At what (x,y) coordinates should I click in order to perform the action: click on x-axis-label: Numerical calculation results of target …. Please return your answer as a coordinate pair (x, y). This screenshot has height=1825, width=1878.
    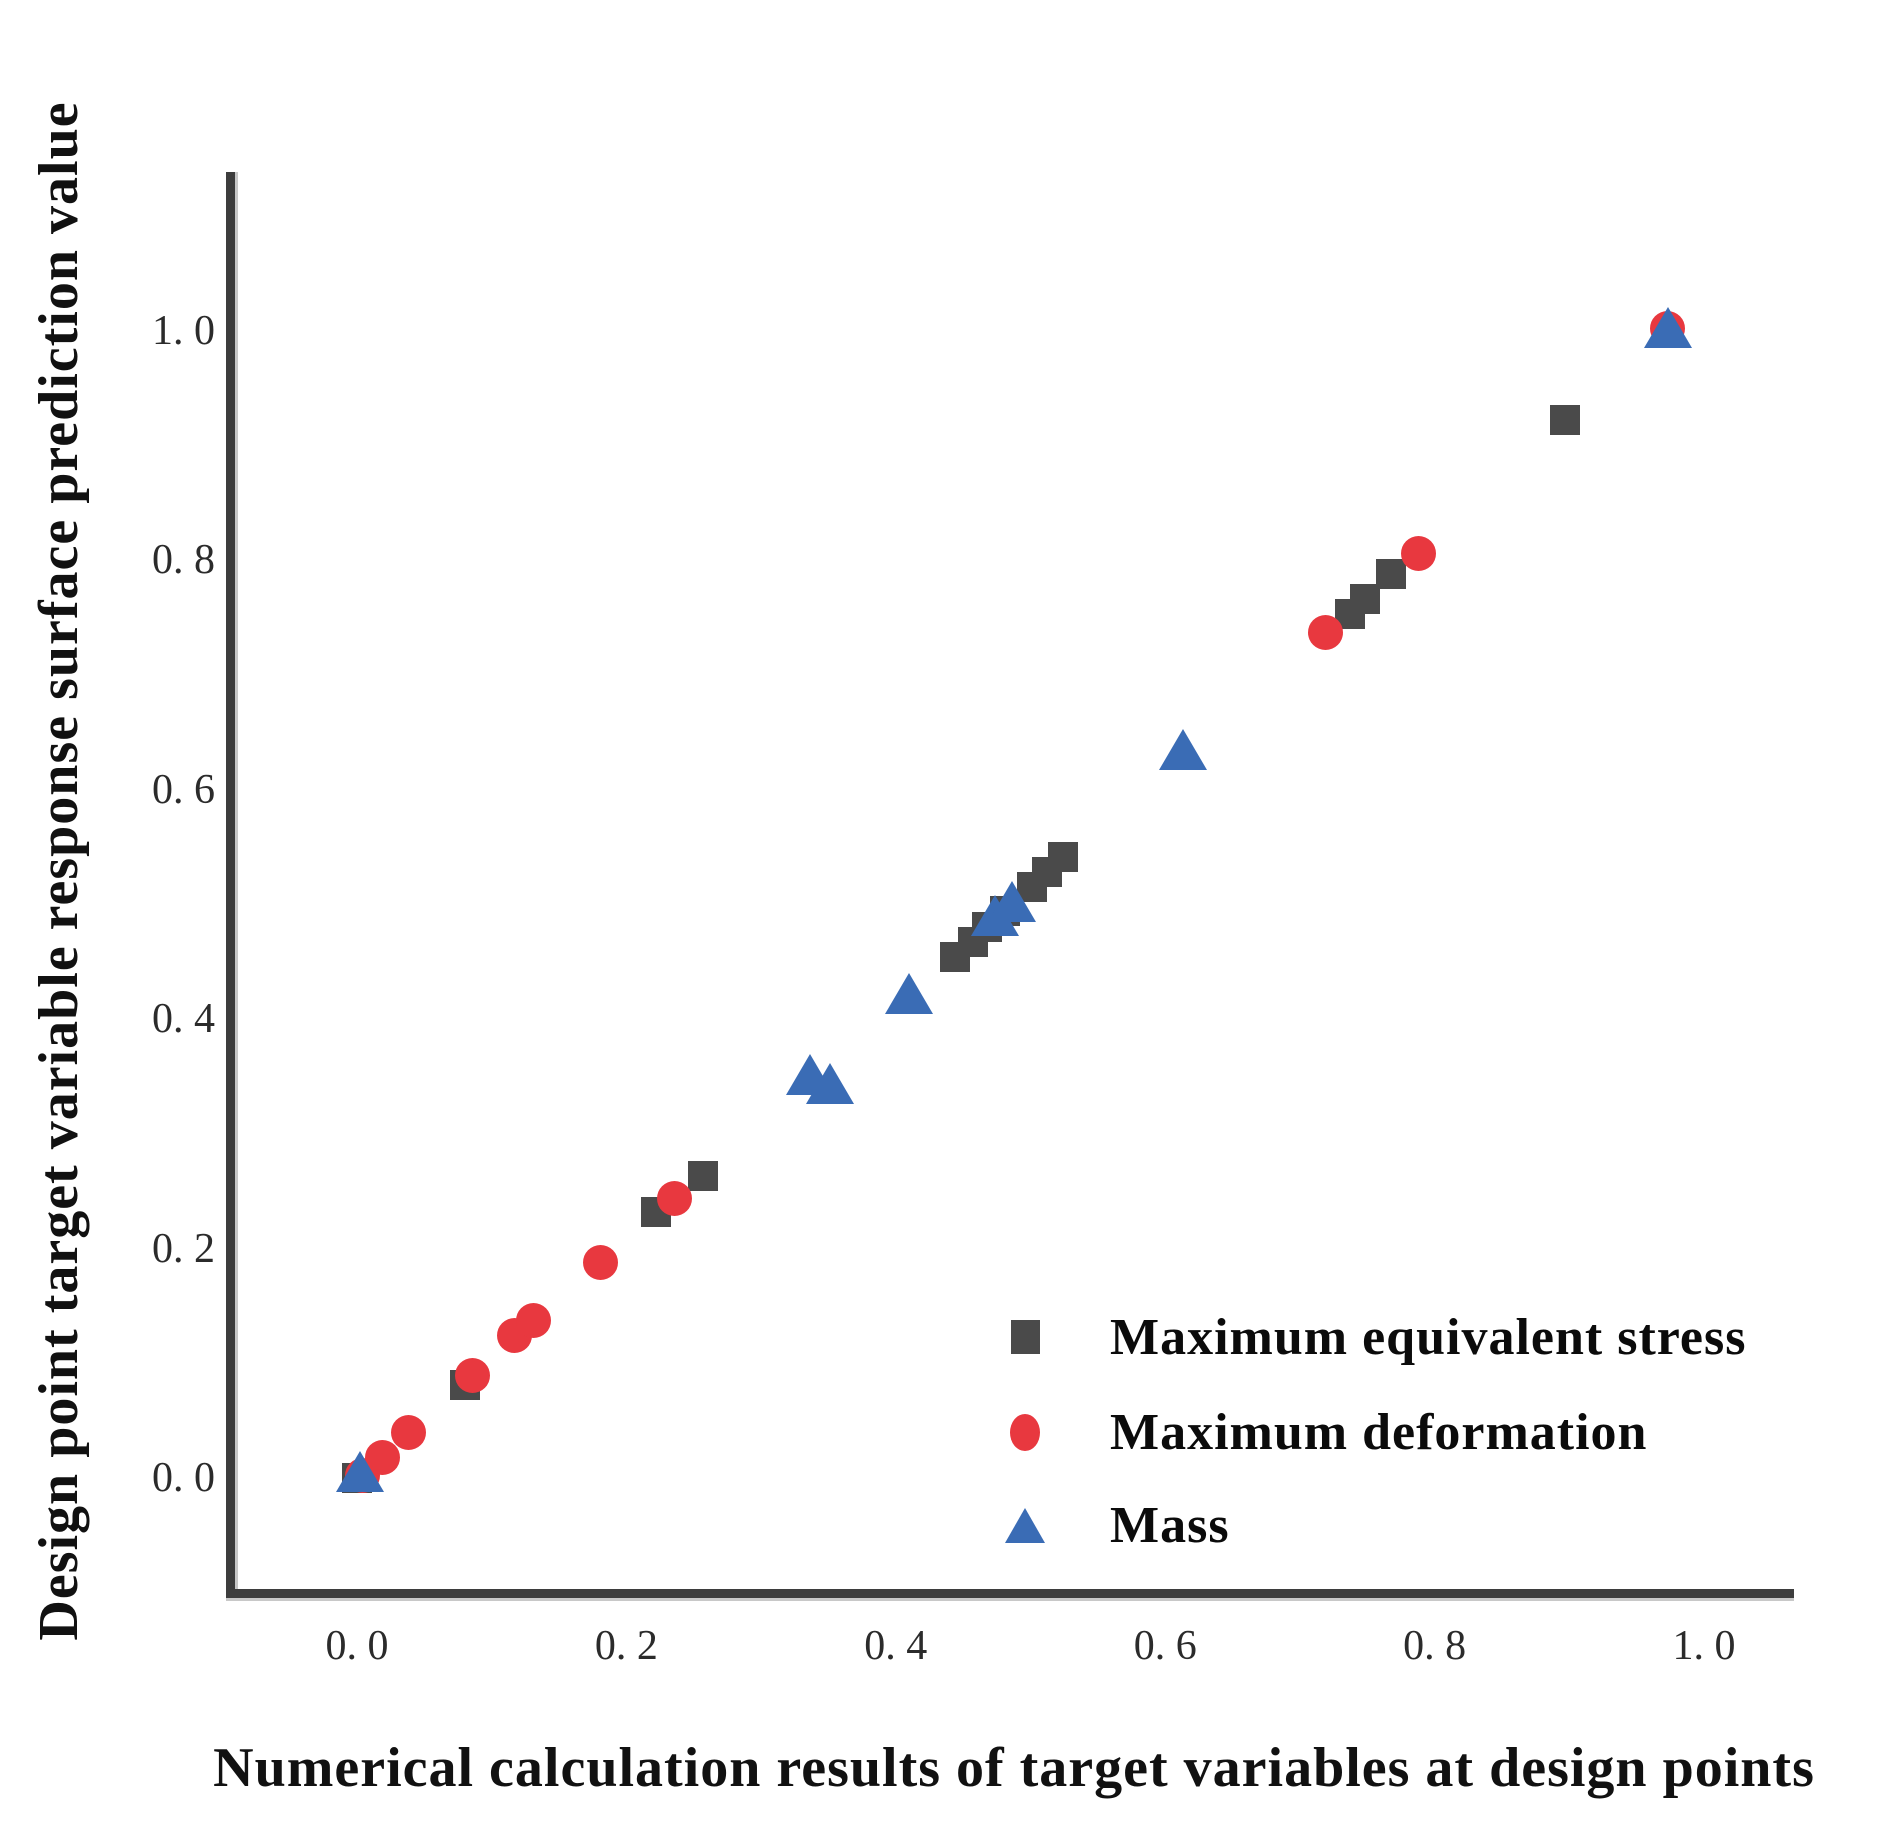
    Looking at the image, I should click on (1014, 1768).